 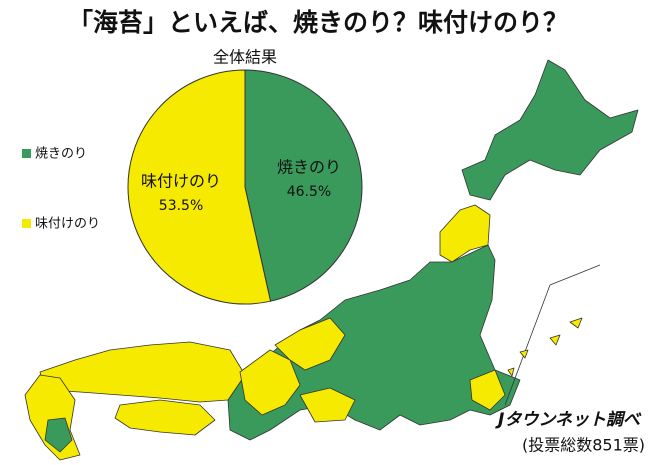 I want to click on legend-label: 味付けのり, so click(x=67, y=224).